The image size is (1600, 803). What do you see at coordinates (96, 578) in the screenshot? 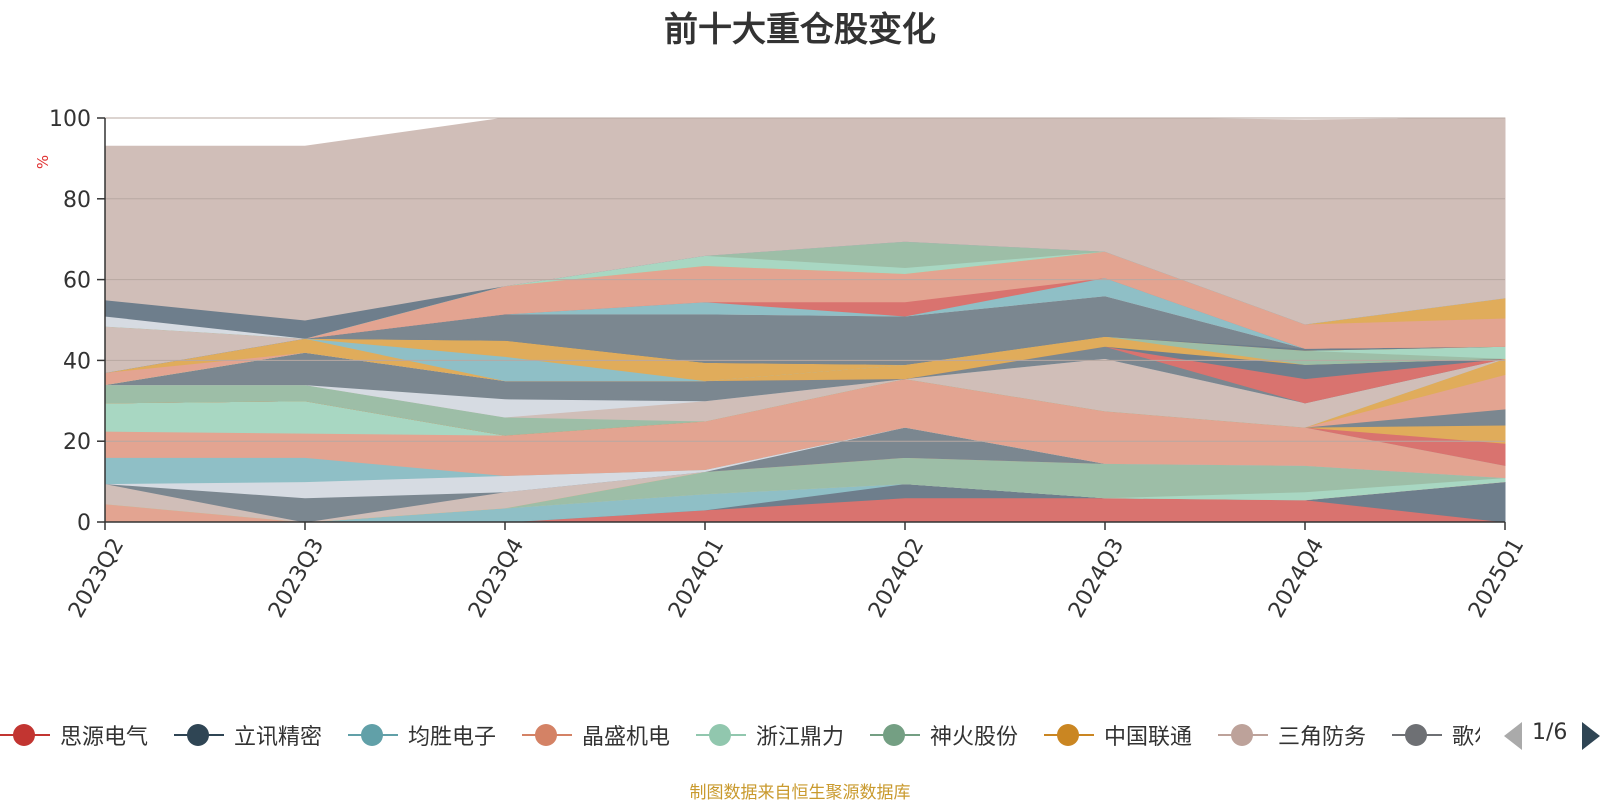
I see `x-tick-label: 2023Q2` at bounding box center [96, 578].